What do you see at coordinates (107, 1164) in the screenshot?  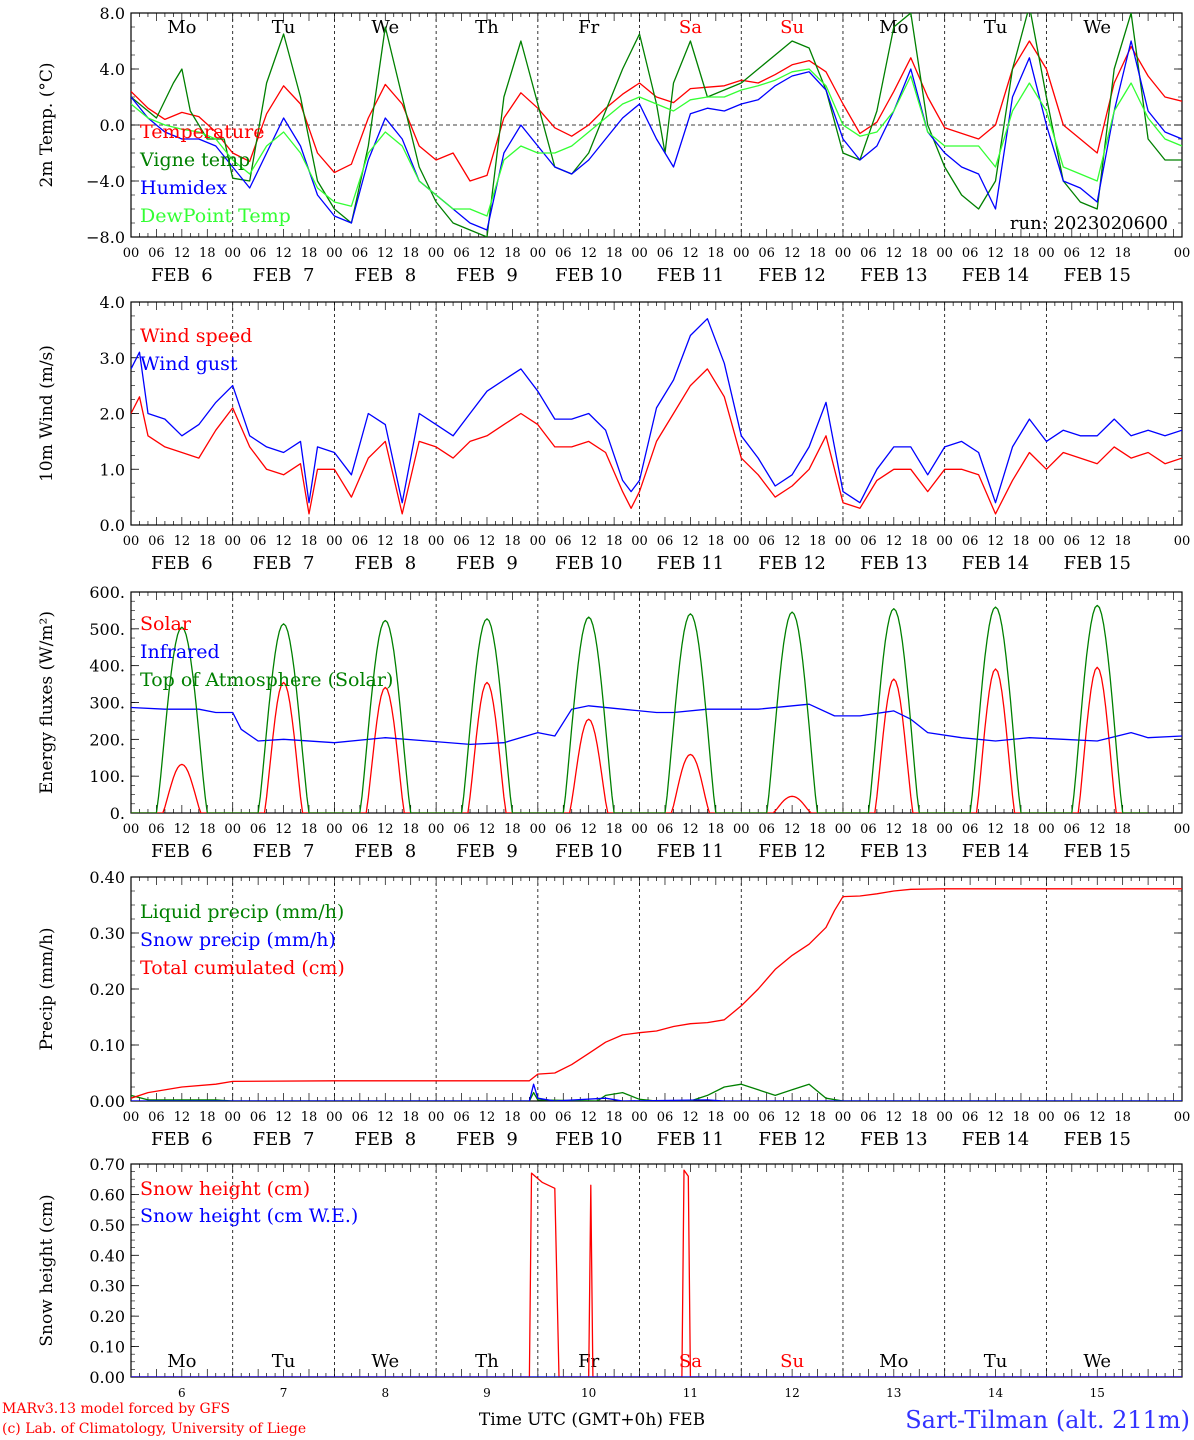 I see `y-tick-label: 0.70` at bounding box center [107, 1164].